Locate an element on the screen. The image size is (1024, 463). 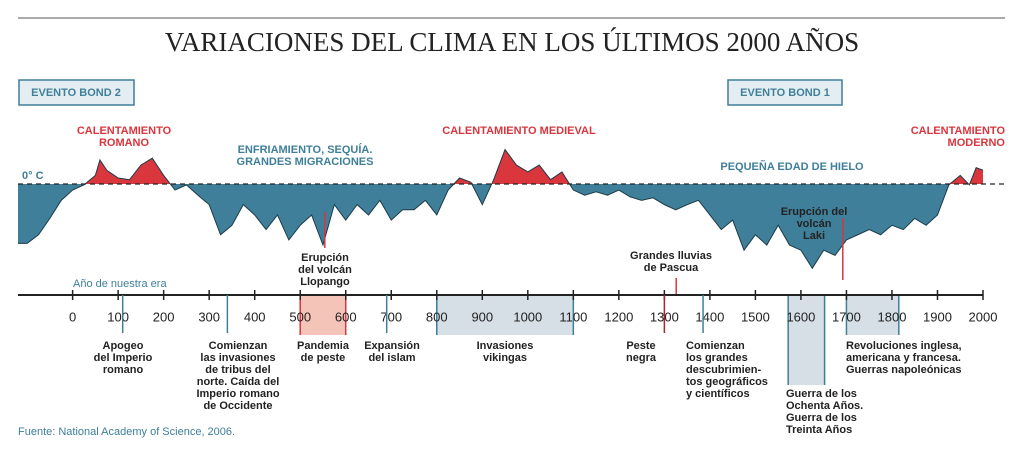
axis-label: Año de nuestra era is located at coordinates (120, 284).